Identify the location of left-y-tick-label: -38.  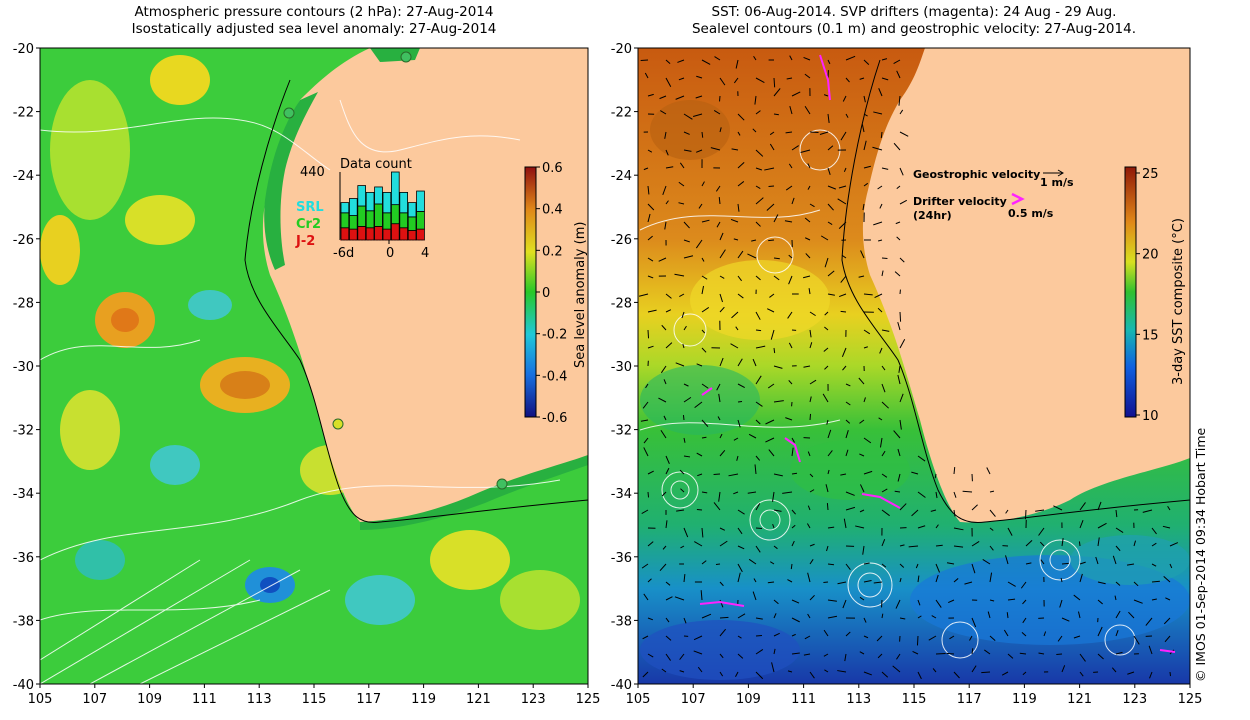
(23, 621).